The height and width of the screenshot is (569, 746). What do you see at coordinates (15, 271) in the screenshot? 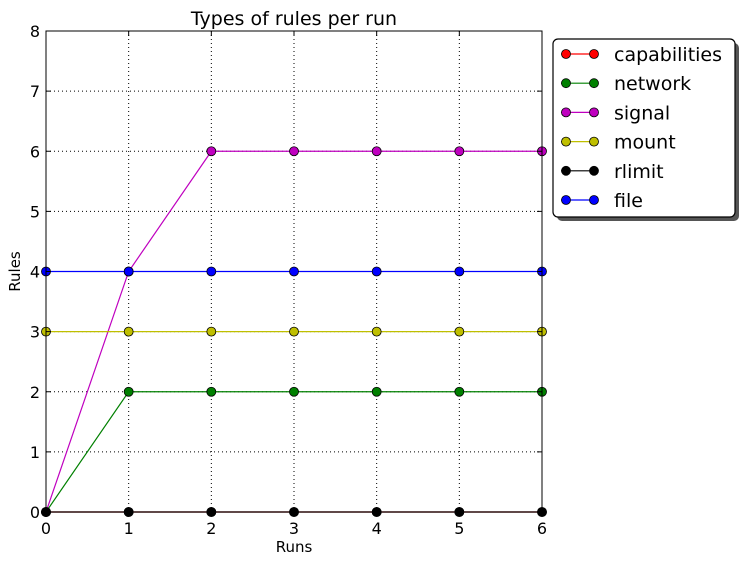
I see `y-axis-label: Rules` at bounding box center [15, 271].